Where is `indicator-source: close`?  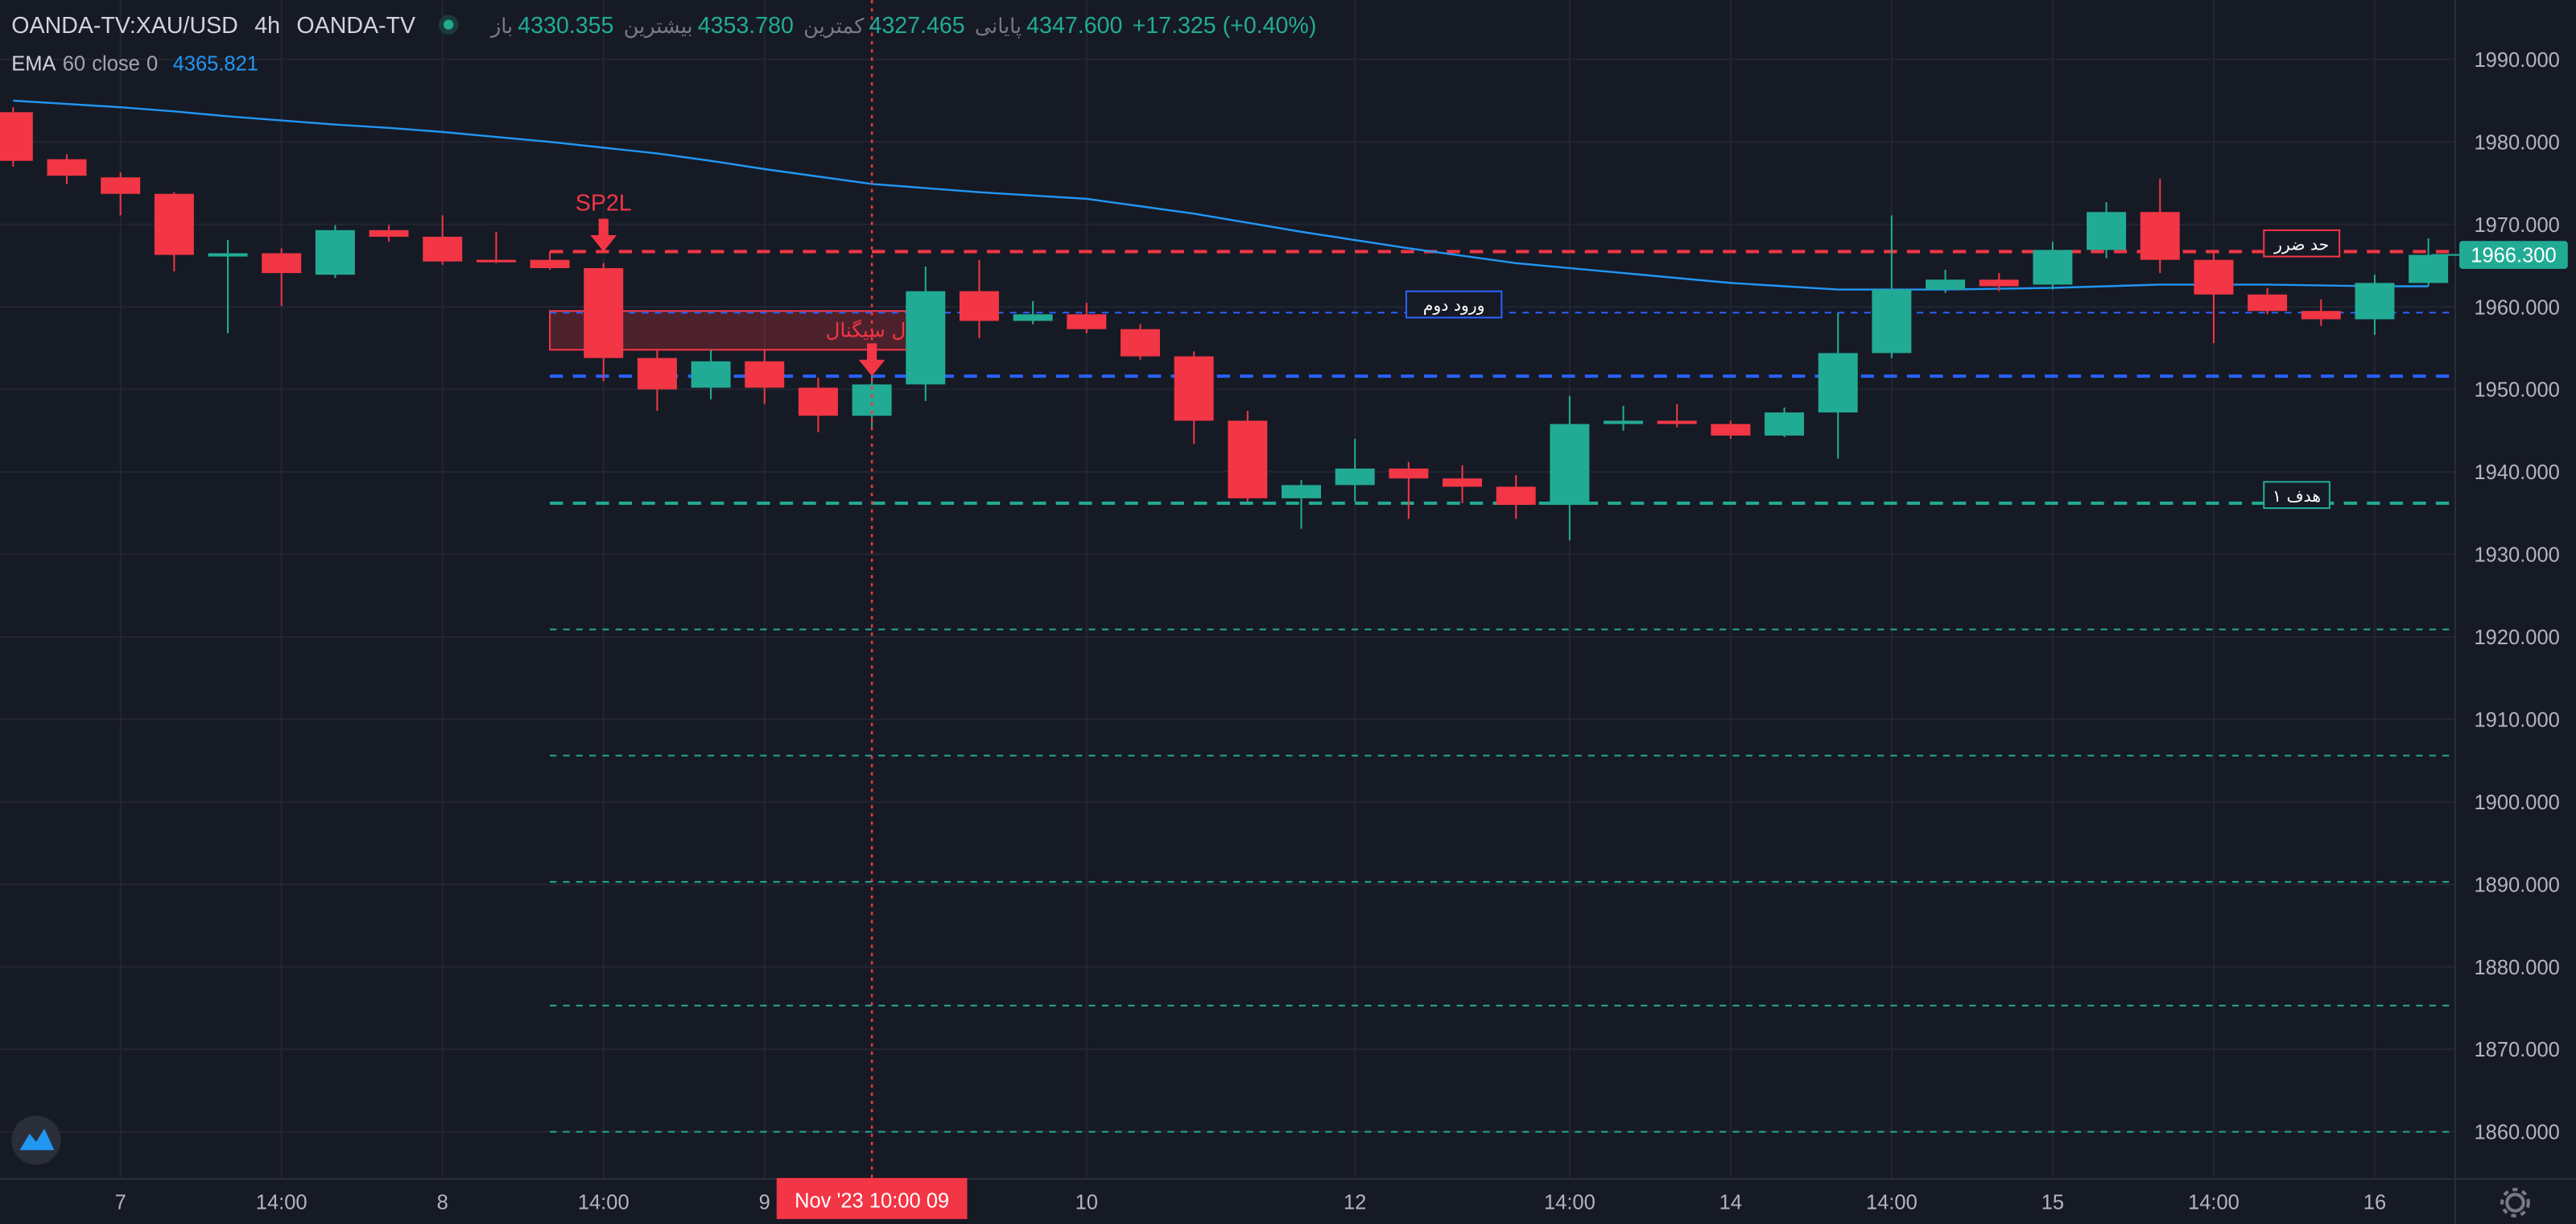
indicator-source: close is located at coordinates (116, 64).